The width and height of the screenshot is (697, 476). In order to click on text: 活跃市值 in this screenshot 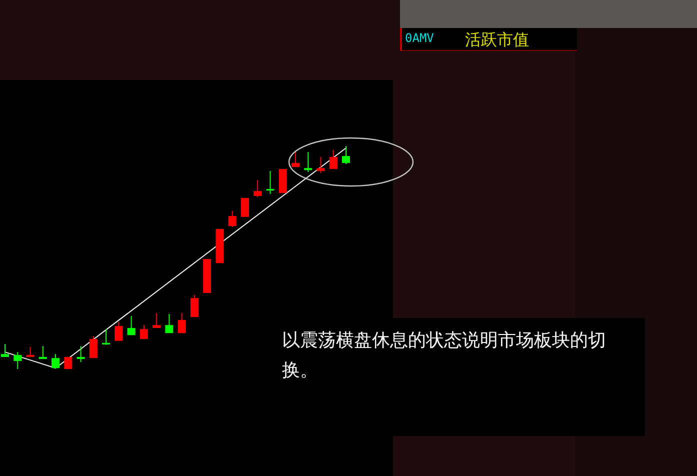, I will do `click(497, 40)`.